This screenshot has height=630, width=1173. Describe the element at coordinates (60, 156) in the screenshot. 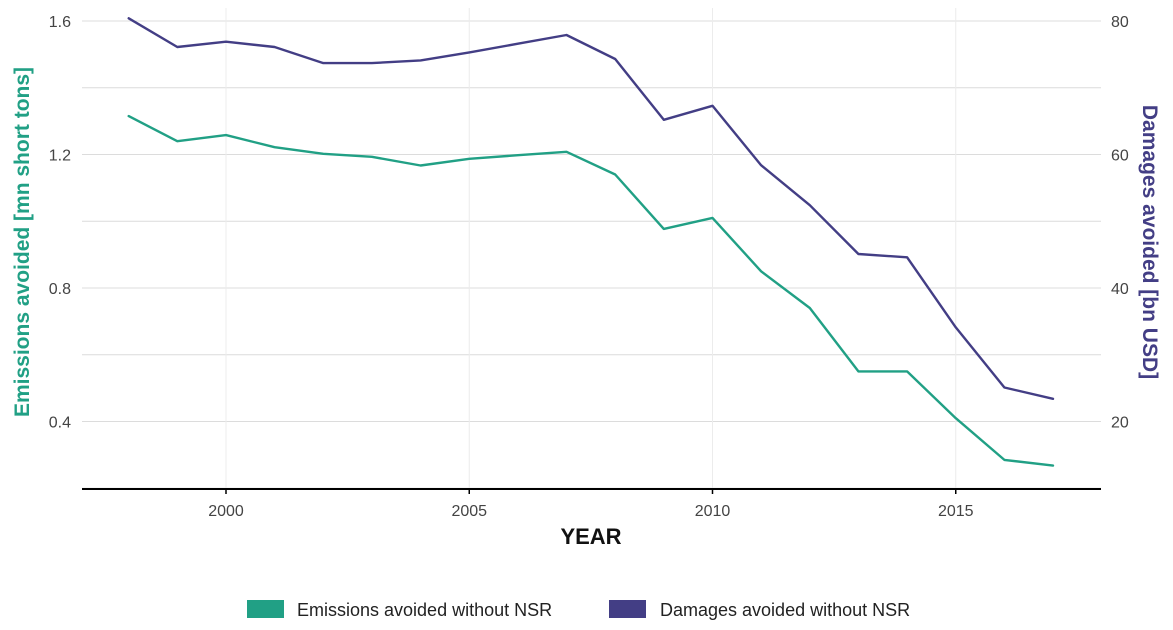

I see `left-tick-label: 1.2` at that location.